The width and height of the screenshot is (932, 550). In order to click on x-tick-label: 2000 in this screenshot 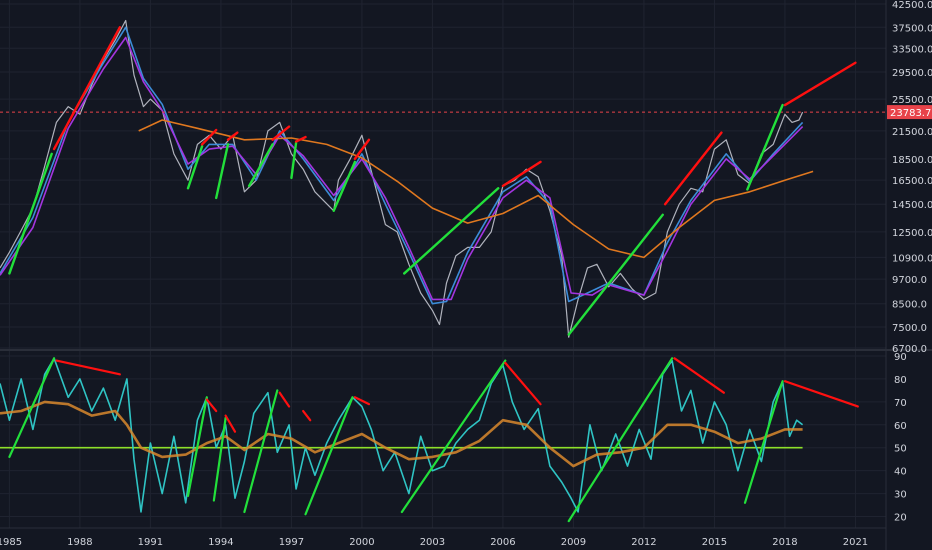, I will do `click(361, 542)`.